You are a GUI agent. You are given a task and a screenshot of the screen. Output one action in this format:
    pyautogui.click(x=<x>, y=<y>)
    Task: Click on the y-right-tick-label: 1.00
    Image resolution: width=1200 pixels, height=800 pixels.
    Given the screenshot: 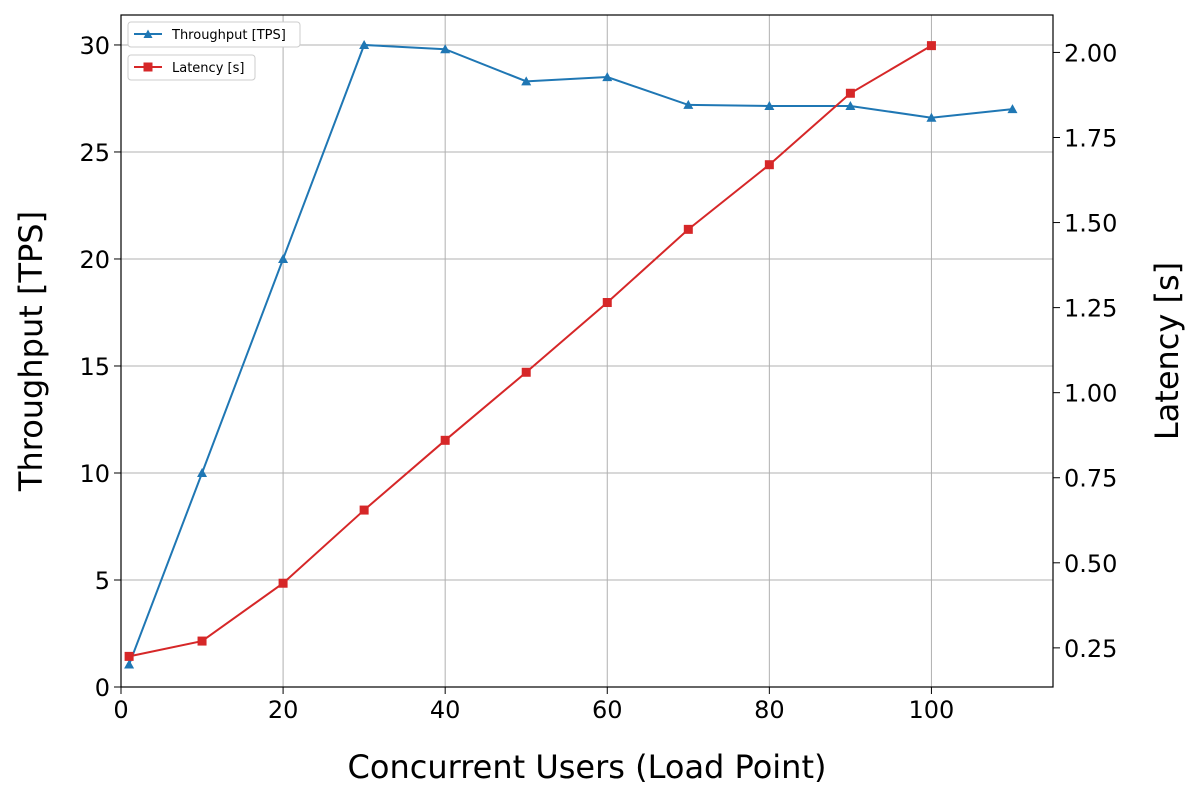 What is the action you would take?
    pyautogui.click(x=1090, y=394)
    